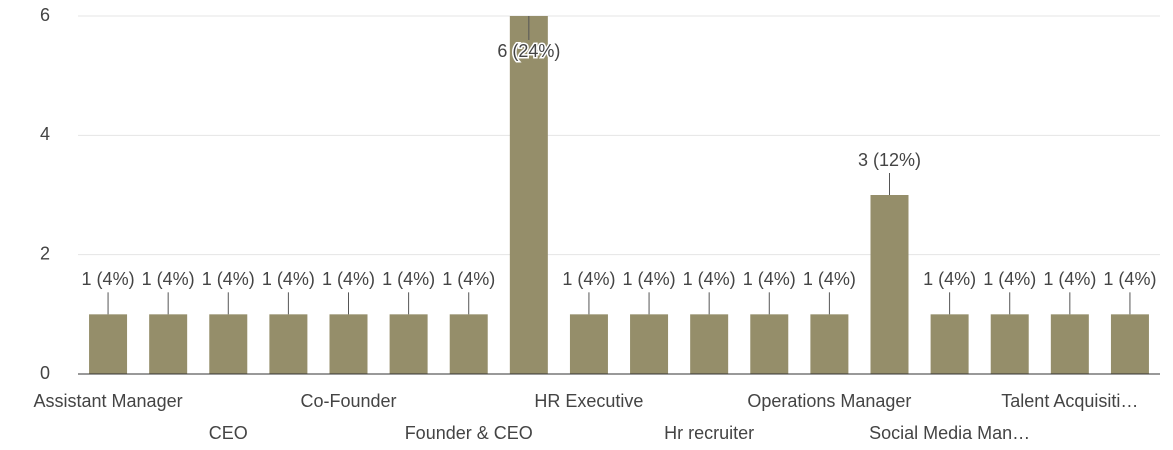 The width and height of the screenshot is (1173, 450). I want to click on y-tick-label: 4, so click(45, 134).